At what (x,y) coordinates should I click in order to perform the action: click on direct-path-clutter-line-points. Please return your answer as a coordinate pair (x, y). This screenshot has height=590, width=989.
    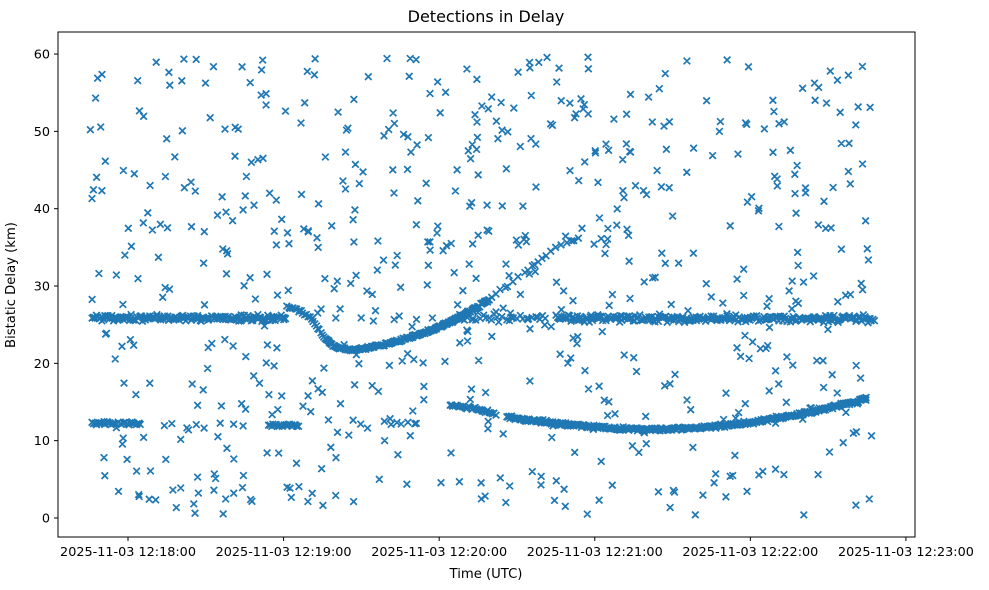
    Looking at the image, I should click on (483, 318).